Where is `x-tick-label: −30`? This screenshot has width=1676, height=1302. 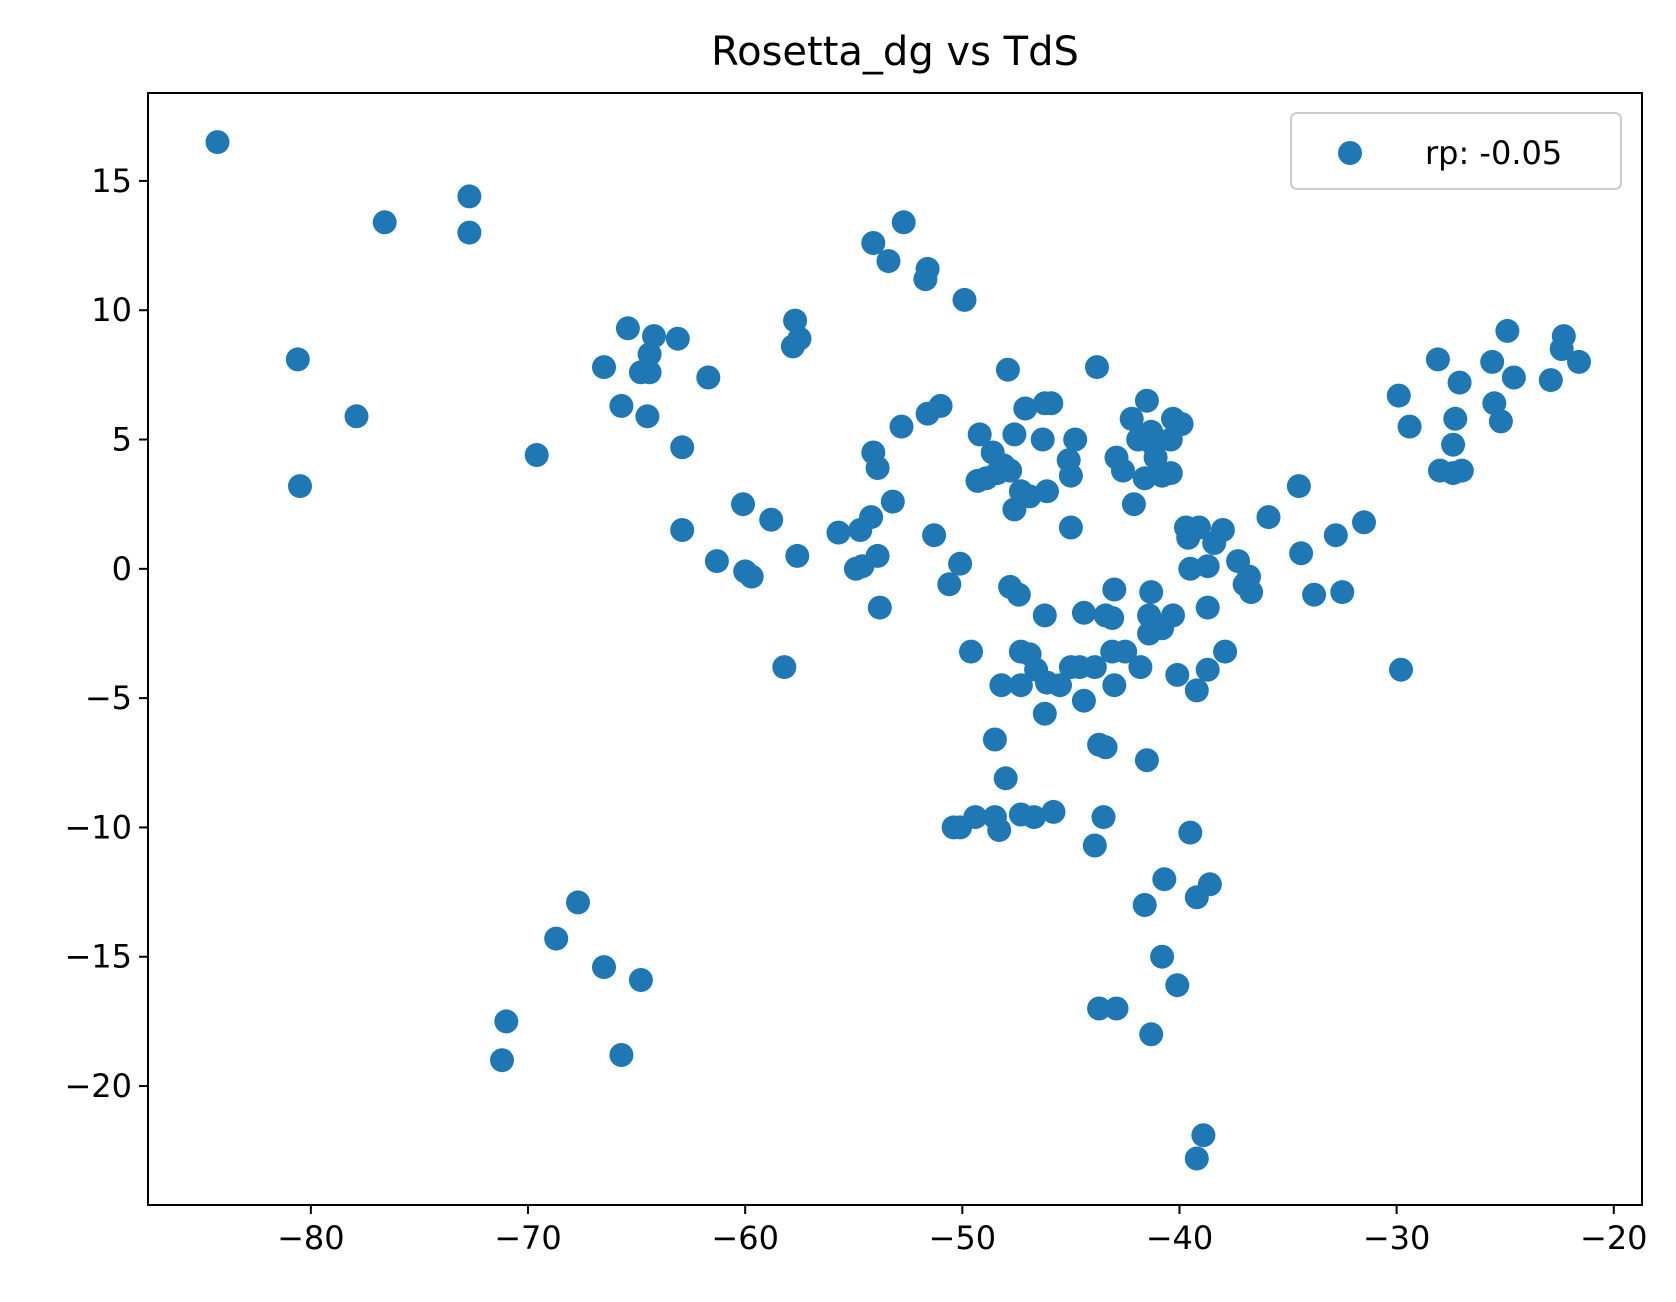 x-tick-label: −30 is located at coordinates (1397, 1238).